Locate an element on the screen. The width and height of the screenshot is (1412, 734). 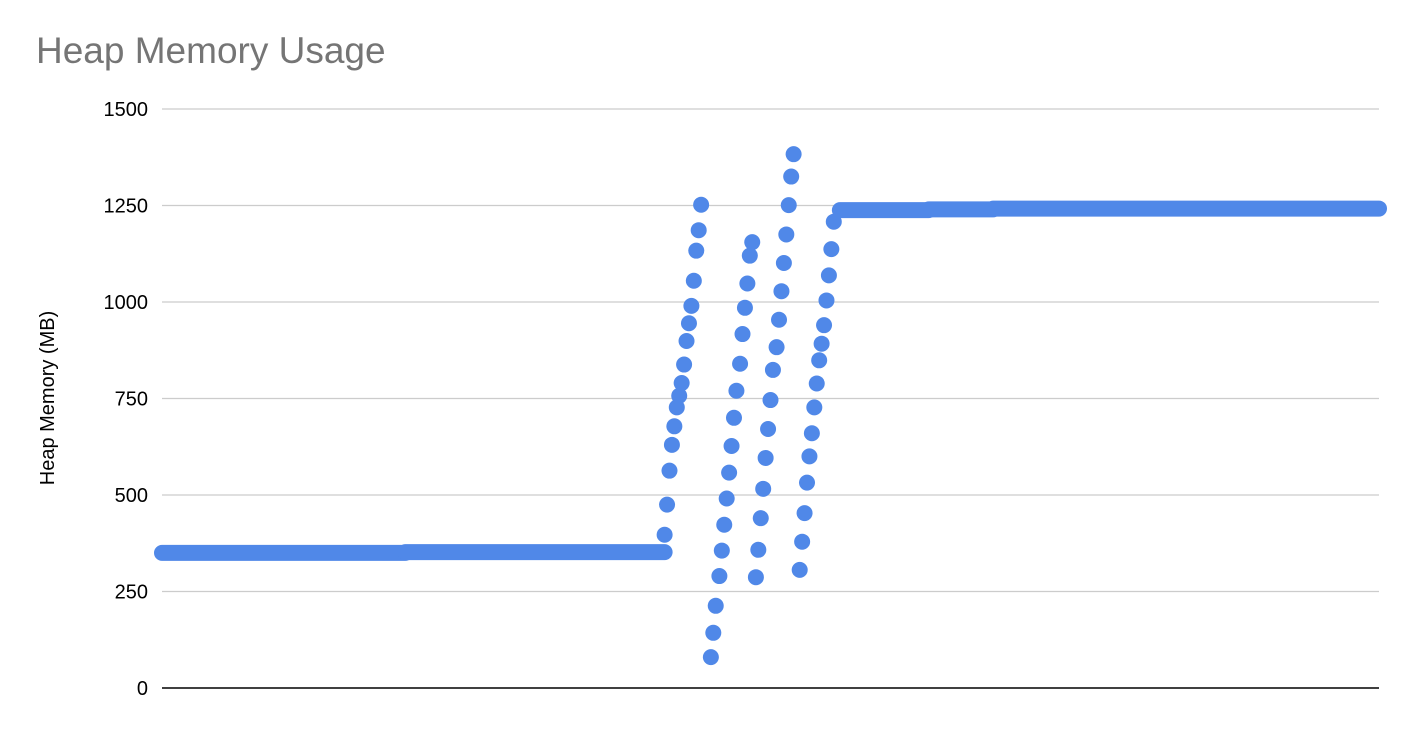
chart-title: Heap Memory Usage is located at coordinates (211, 50).